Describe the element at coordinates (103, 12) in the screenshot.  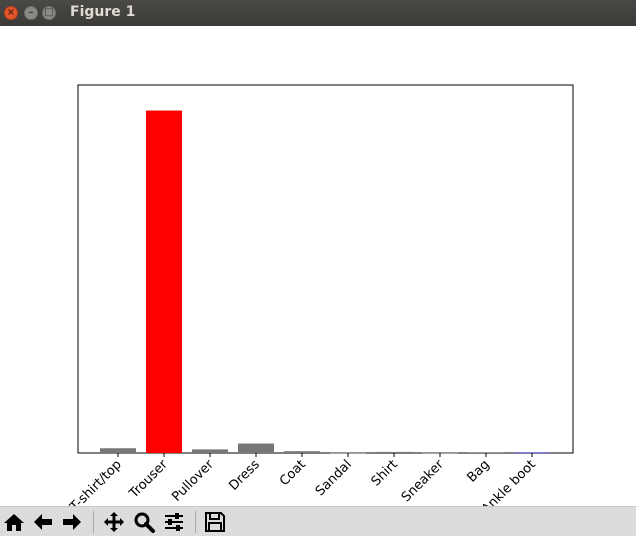
I see `window-title: Figure 1` at that location.